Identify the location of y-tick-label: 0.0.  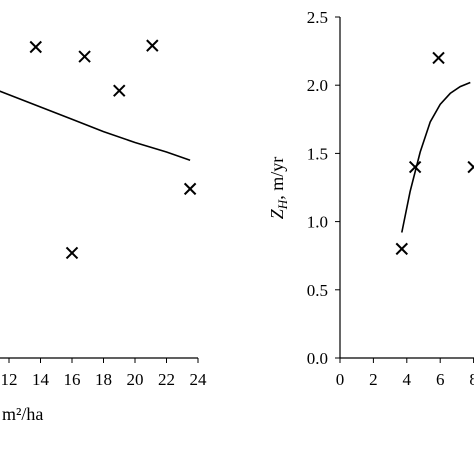
(317, 358).